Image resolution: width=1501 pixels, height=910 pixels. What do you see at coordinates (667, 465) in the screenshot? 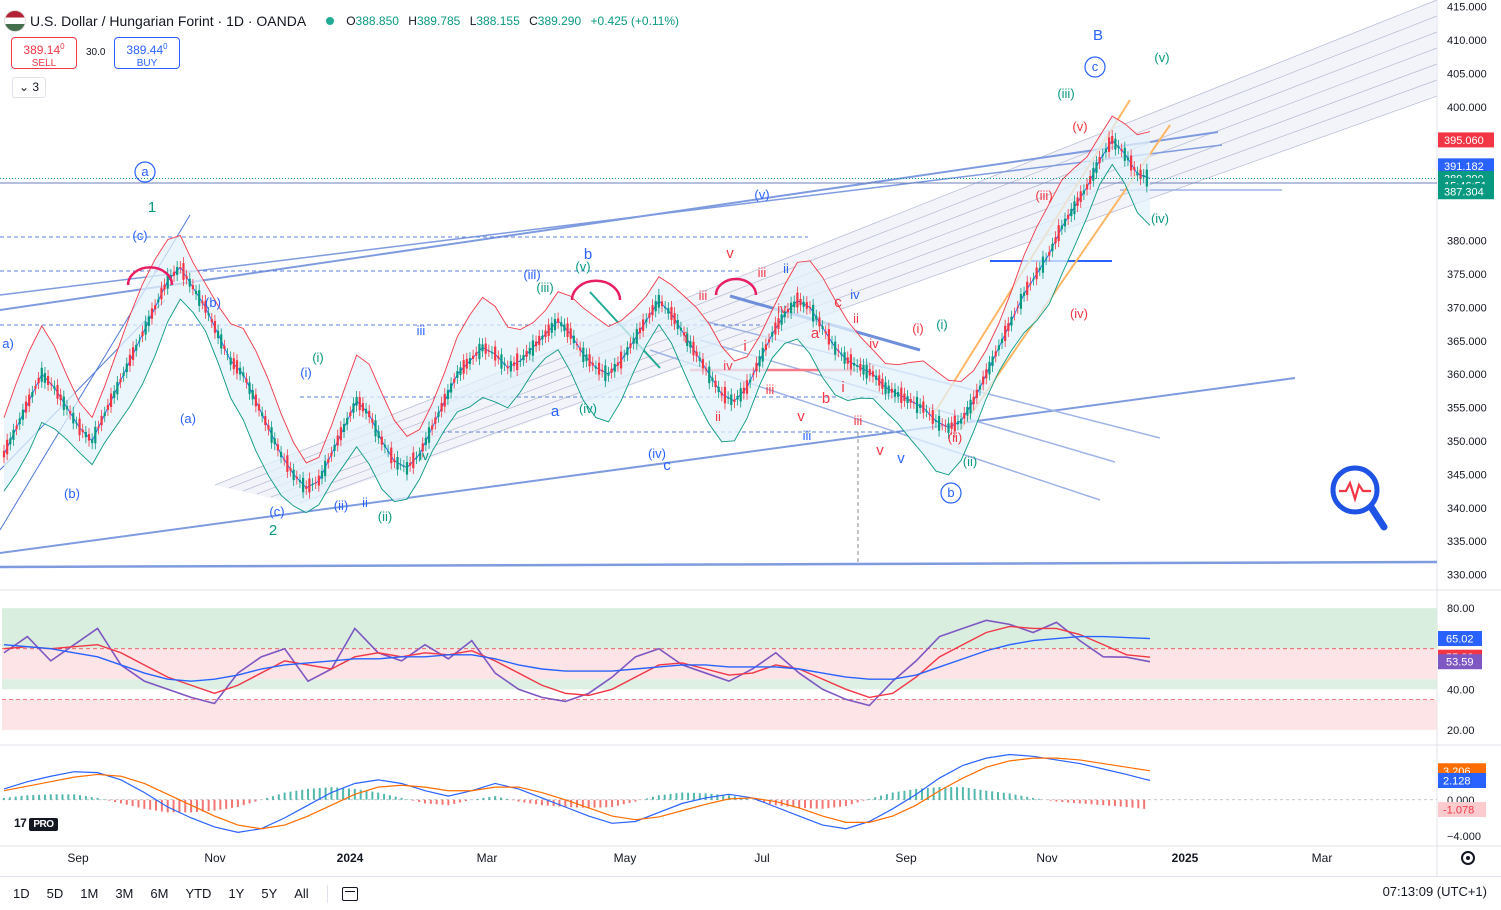
I see `wave-label: c` at bounding box center [667, 465].